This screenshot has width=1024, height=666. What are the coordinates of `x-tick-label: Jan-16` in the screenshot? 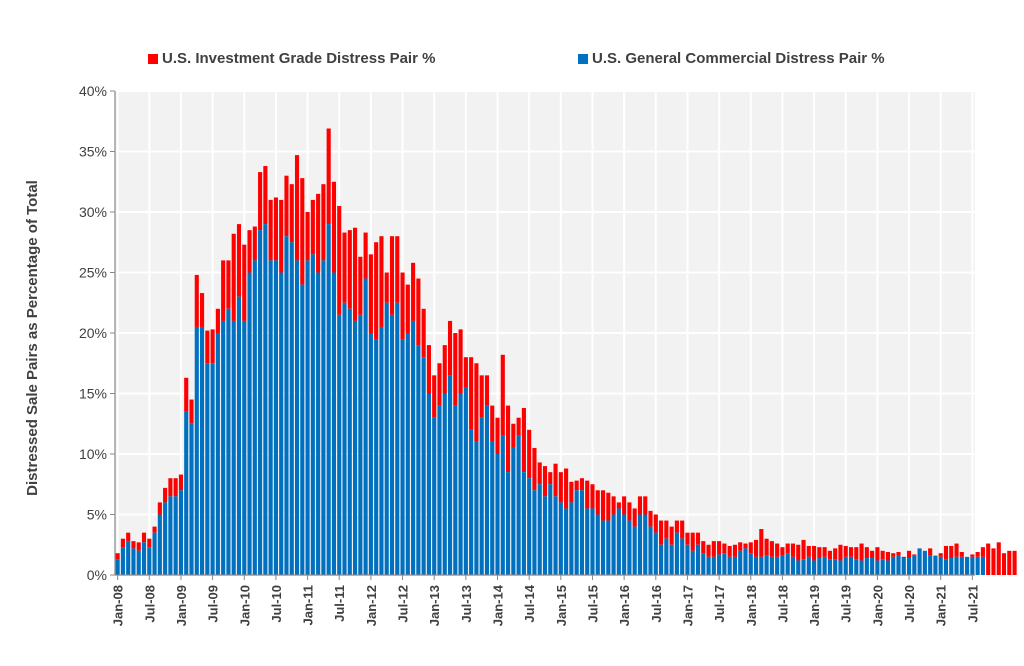 It's located at (624, 605).